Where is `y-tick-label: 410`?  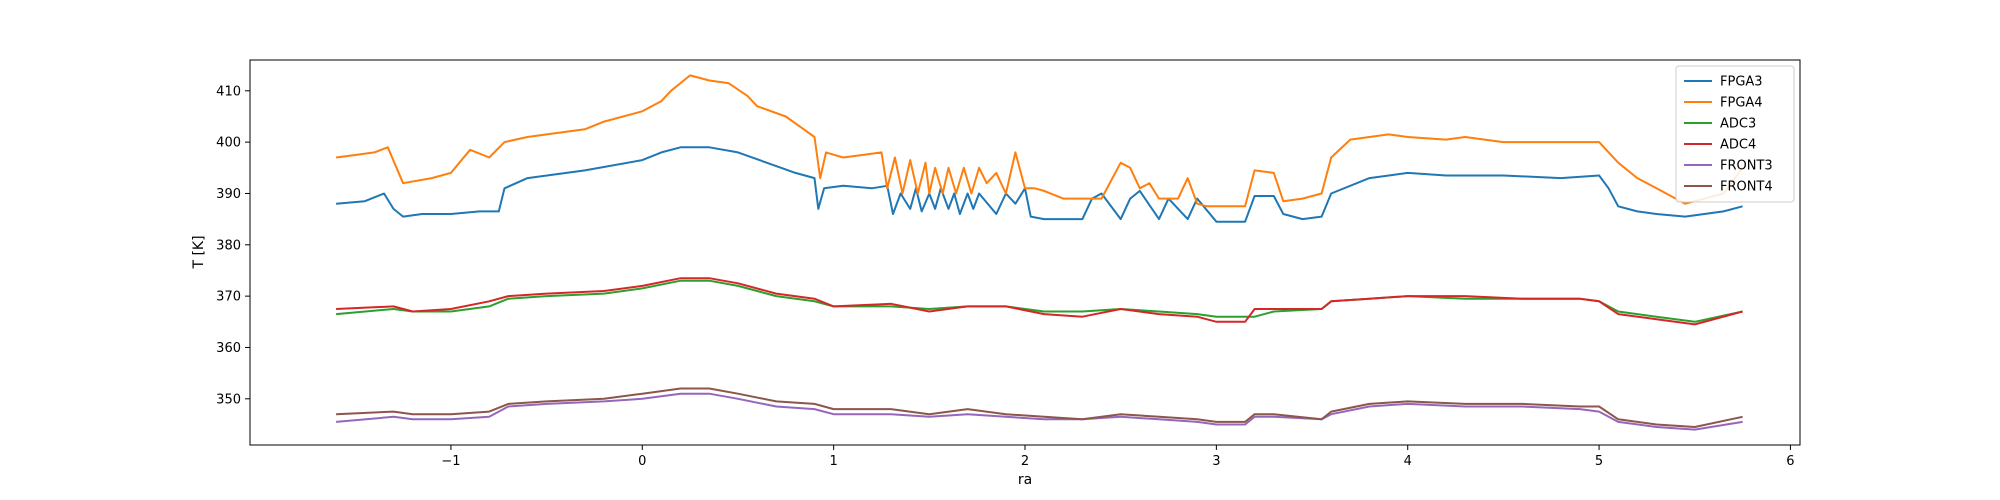
y-tick-label: 410 is located at coordinates (228, 91).